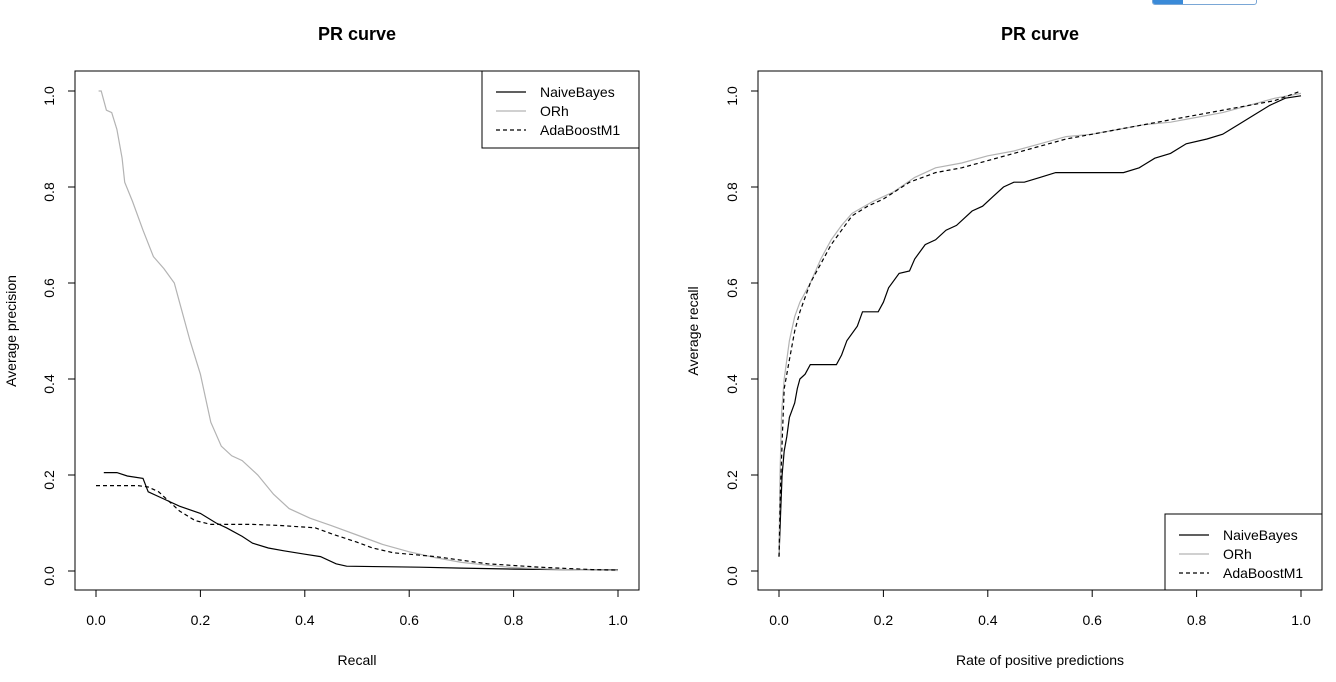  Describe the element at coordinates (1204, 2) in the screenshot. I see `top-toolbar-fragment` at that location.